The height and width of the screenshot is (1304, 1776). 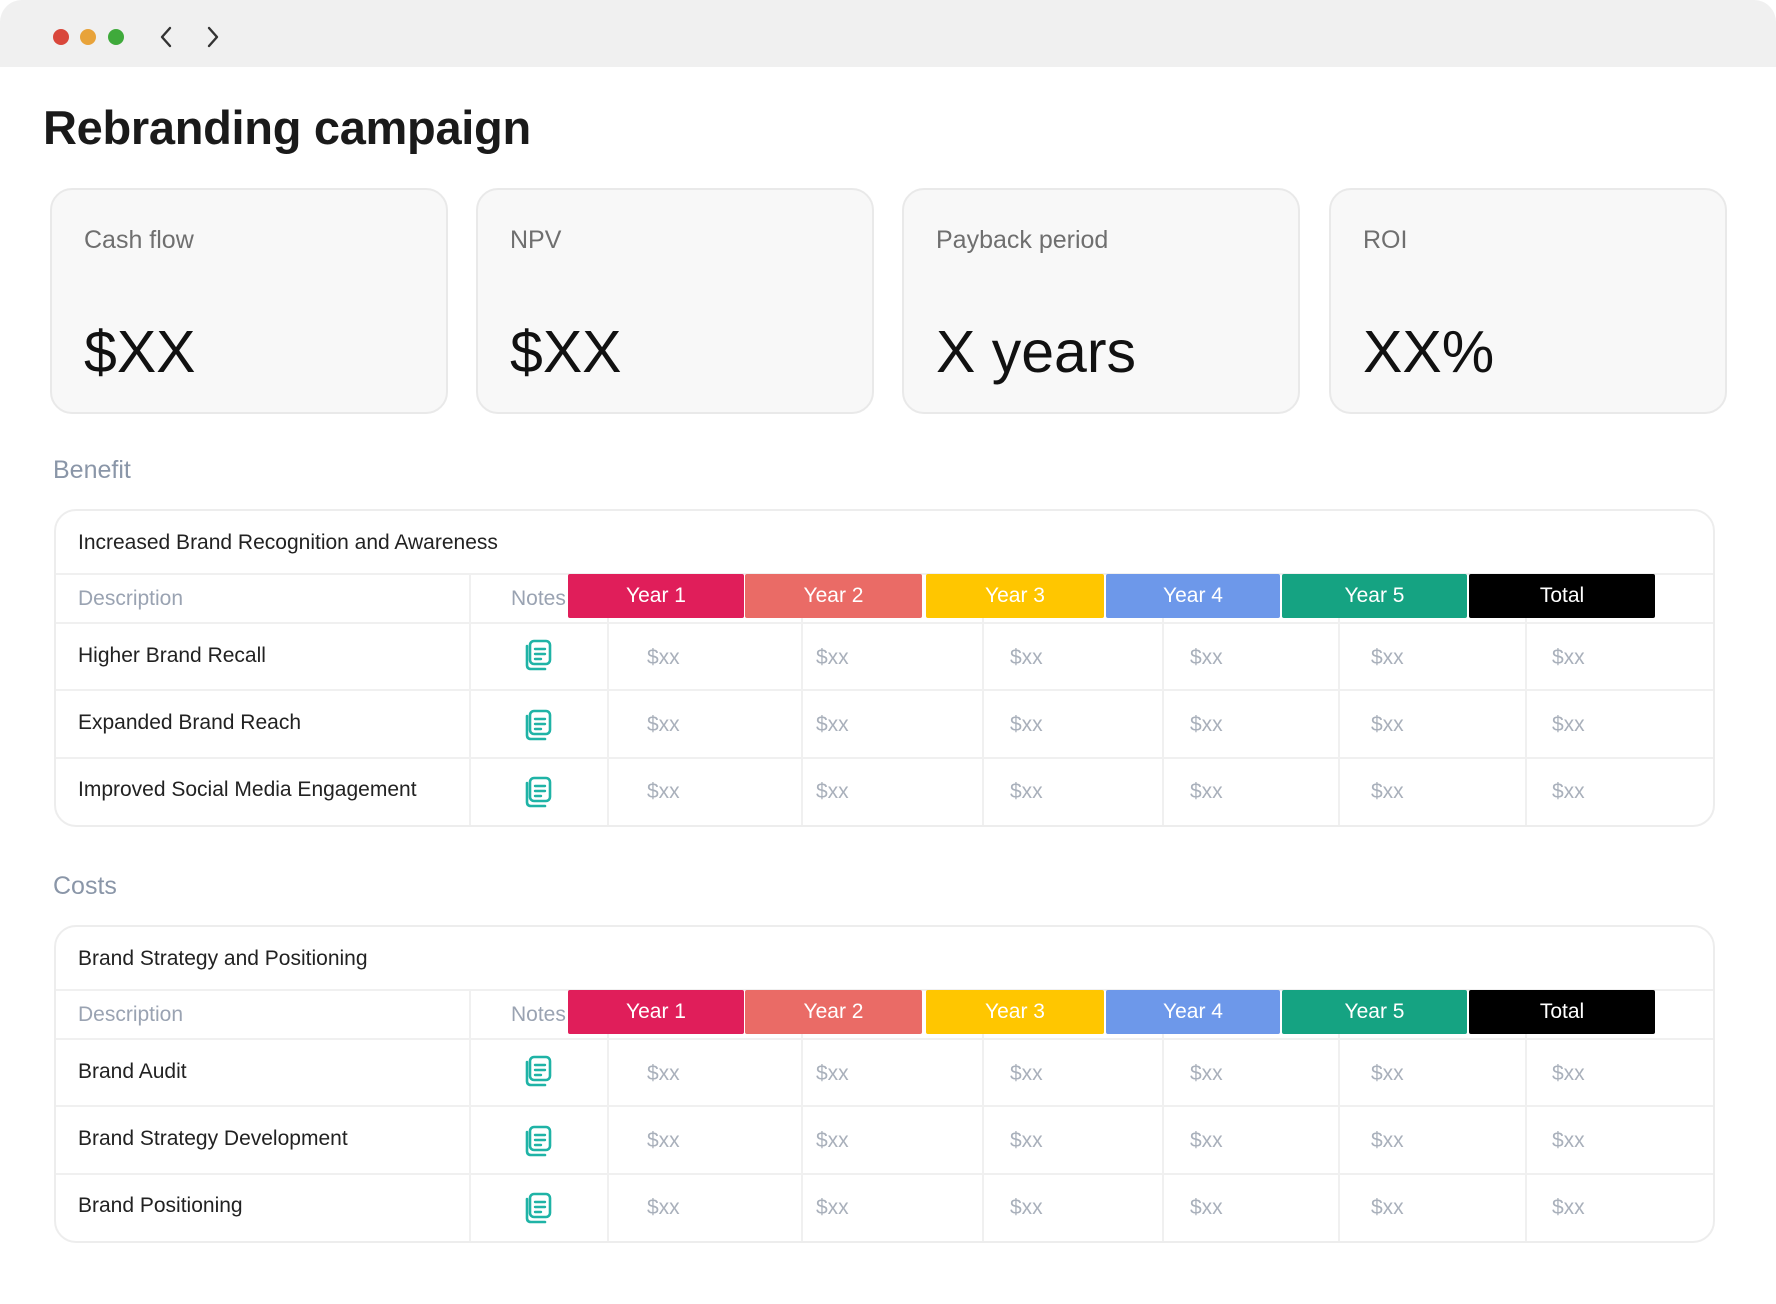 What do you see at coordinates (1374, 1012) in the screenshot?
I see `column-header-year-5: Year 5` at bounding box center [1374, 1012].